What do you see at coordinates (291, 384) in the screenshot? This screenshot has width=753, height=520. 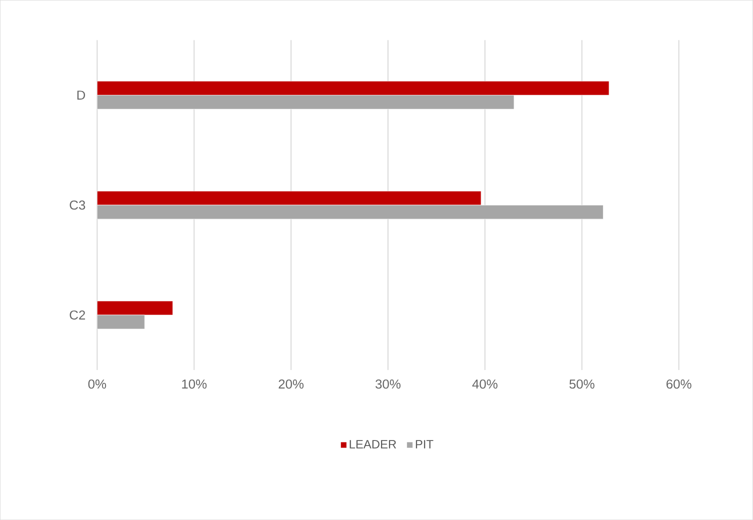 I see `x-tick-label: 20%` at bounding box center [291, 384].